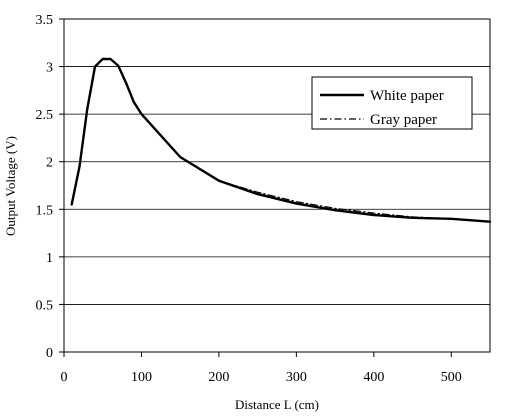 The width and height of the screenshot is (524, 419). I want to click on y-tick-label: 1, so click(49, 258).